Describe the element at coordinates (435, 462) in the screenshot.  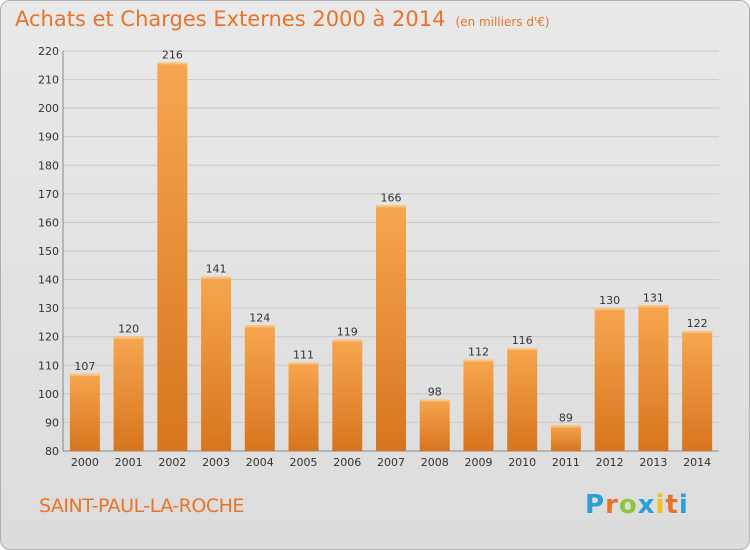
I see `x-tick-label: 2008` at that location.